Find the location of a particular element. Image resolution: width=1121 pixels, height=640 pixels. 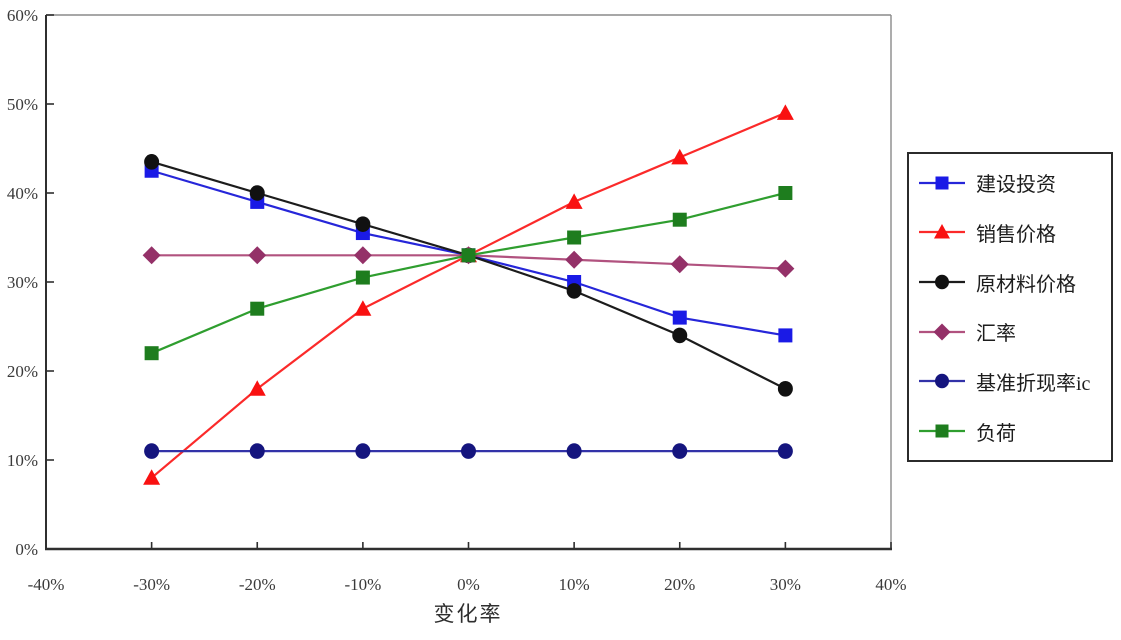

y-tick-label: 0% is located at coordinates (26, 549).